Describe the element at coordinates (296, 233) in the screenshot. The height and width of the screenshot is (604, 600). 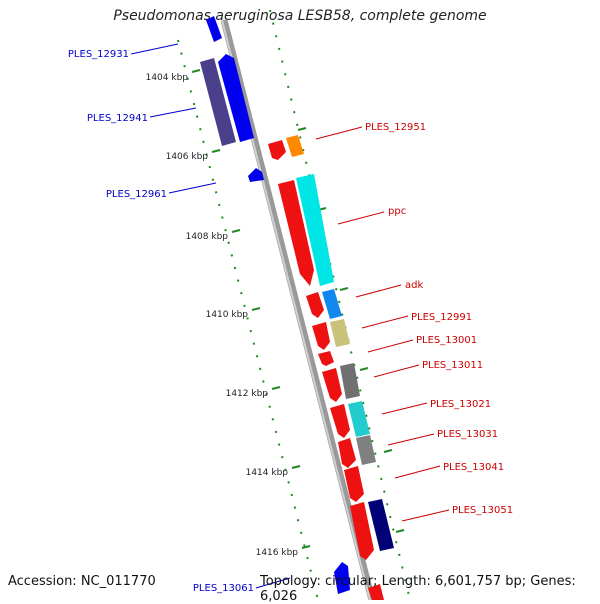
I see `gene-arrow-ppc` at that location.